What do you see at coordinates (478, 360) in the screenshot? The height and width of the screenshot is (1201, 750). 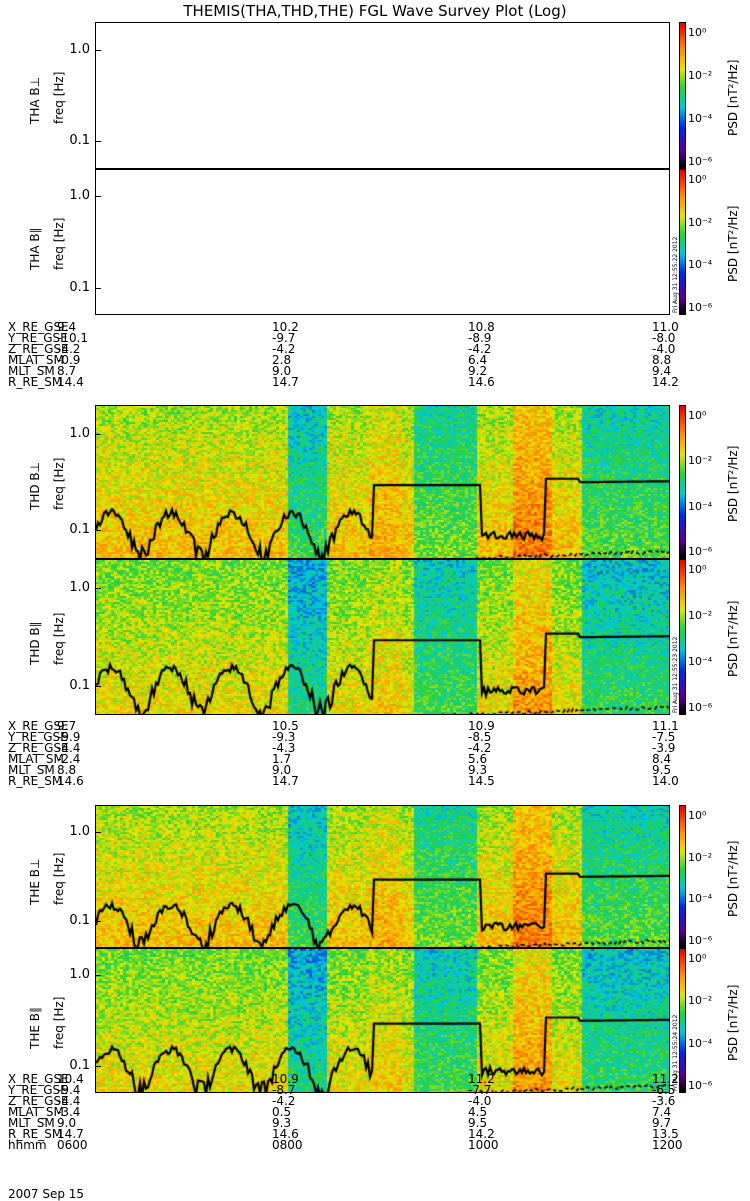 I see `ephemeris-value: 6.4` at bounding box center [478, 360].